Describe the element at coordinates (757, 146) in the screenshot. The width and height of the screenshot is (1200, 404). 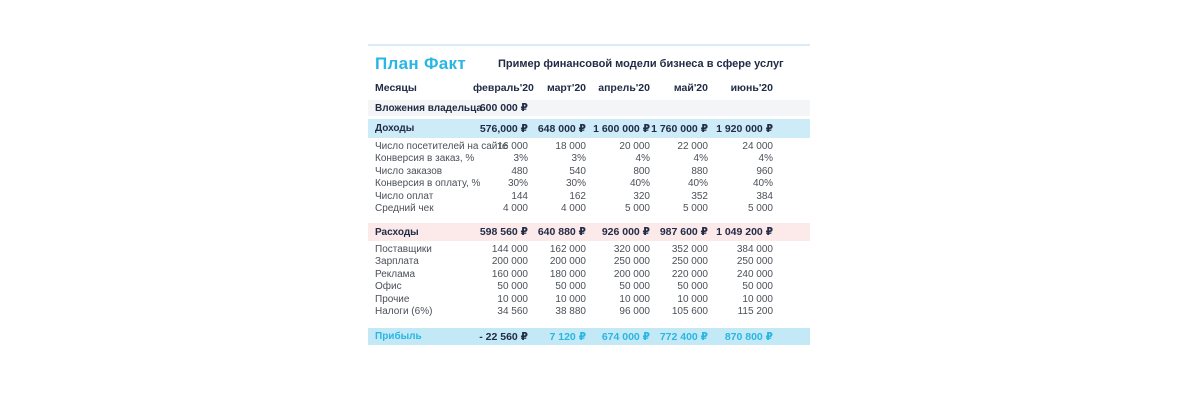
I see `row-value: 24 000` at that location.